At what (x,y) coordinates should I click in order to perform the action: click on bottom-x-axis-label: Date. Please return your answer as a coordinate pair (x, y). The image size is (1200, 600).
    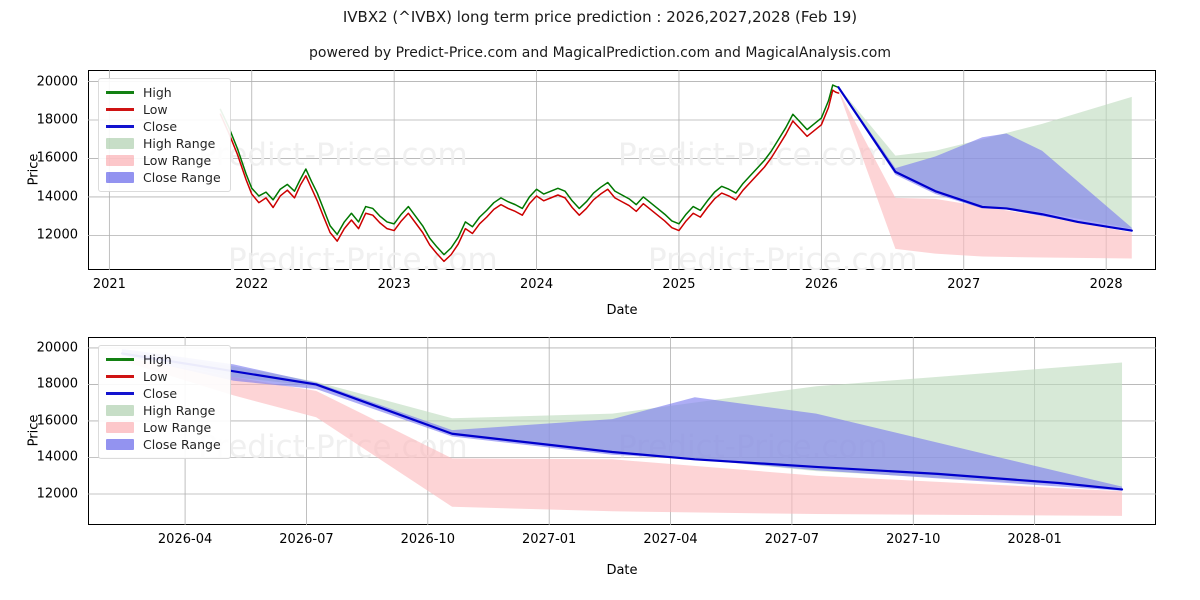
    Looking at the image, I should click on (622, 570).